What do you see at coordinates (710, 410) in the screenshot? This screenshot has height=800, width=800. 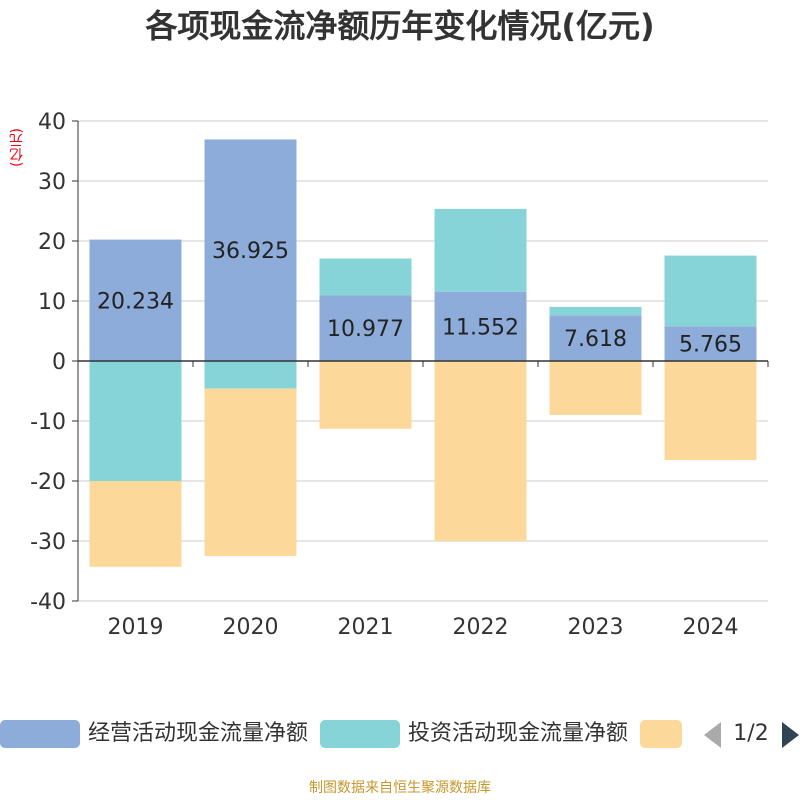 I see `bar-segment-series2-2024` at bounding box center [710, 410].